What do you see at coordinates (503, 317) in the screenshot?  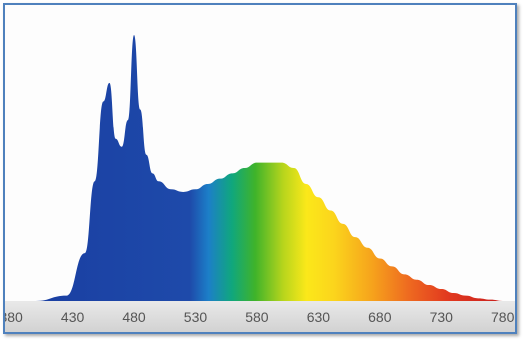 I see `x-tick-label: 780` at bounding box center [503, 317].